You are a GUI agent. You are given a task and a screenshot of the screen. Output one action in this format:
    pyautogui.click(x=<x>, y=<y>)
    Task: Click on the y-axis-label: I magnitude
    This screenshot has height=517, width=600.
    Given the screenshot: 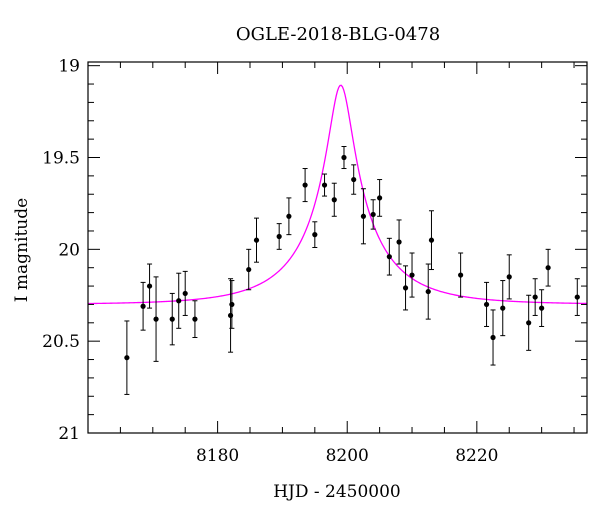 What is the action you would take?
    pyautogui.click(x=22, y=250)
    